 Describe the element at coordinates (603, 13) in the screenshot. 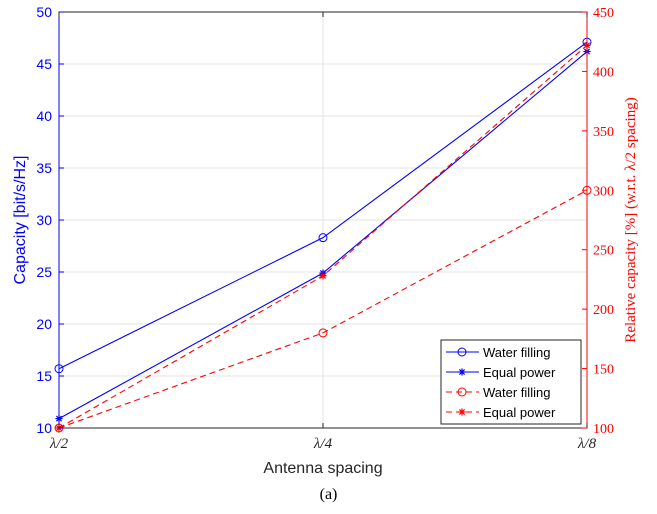

I see `y-right-tick-label: 450` at that location.